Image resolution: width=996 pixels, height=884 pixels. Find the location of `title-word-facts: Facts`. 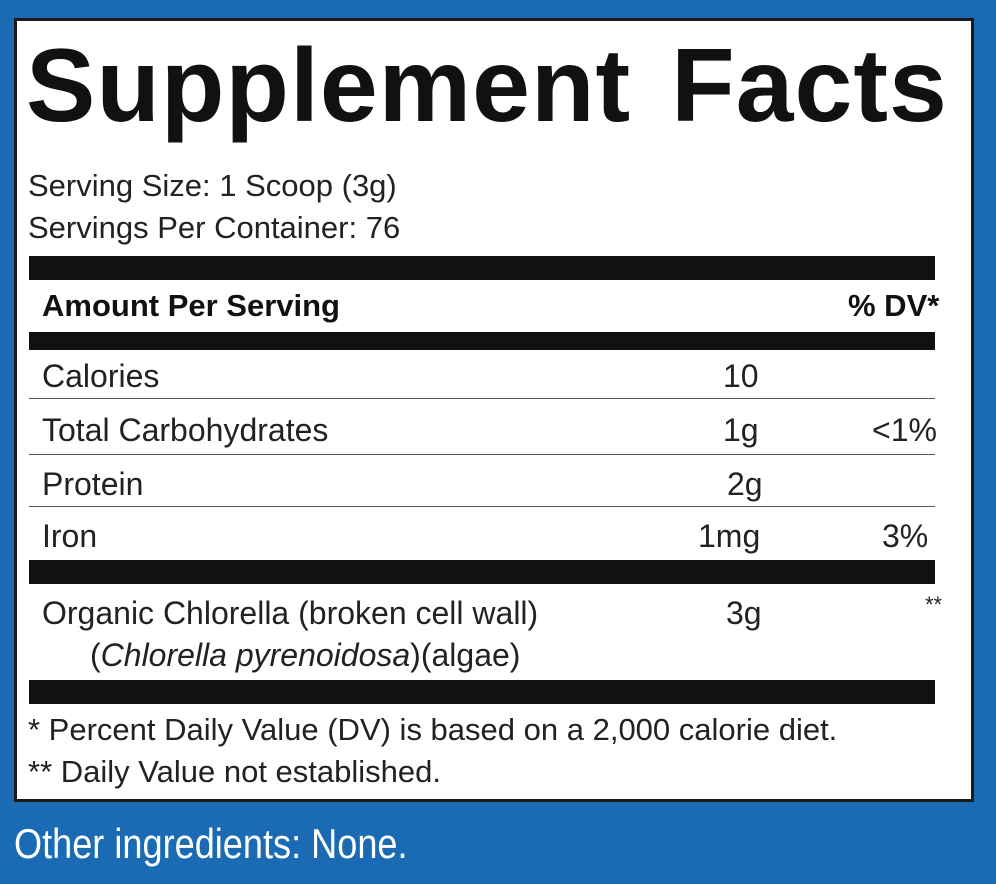

title-word-facts: Facts is located at coordinates (809, 86).